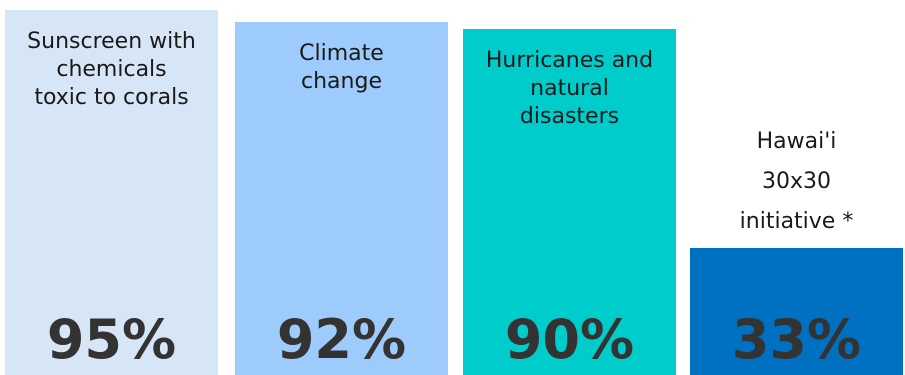  What do you see at coordinates (569, 61) in the screenshot?
I see `category-label-line: Hurricanes and` at bounding box center [569, 61].